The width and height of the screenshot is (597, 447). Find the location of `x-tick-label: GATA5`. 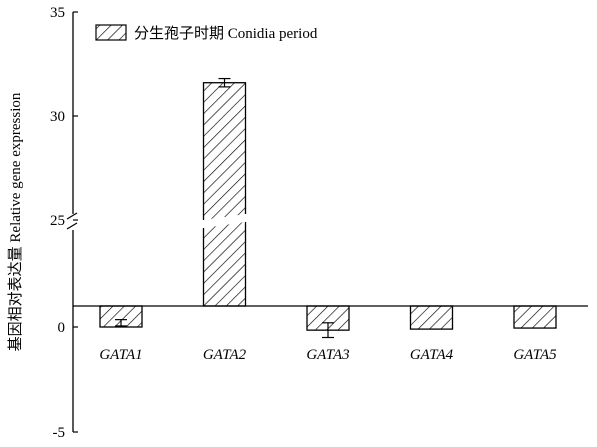

x-tick-label: GATA5 is located at coordinates (535, 355).